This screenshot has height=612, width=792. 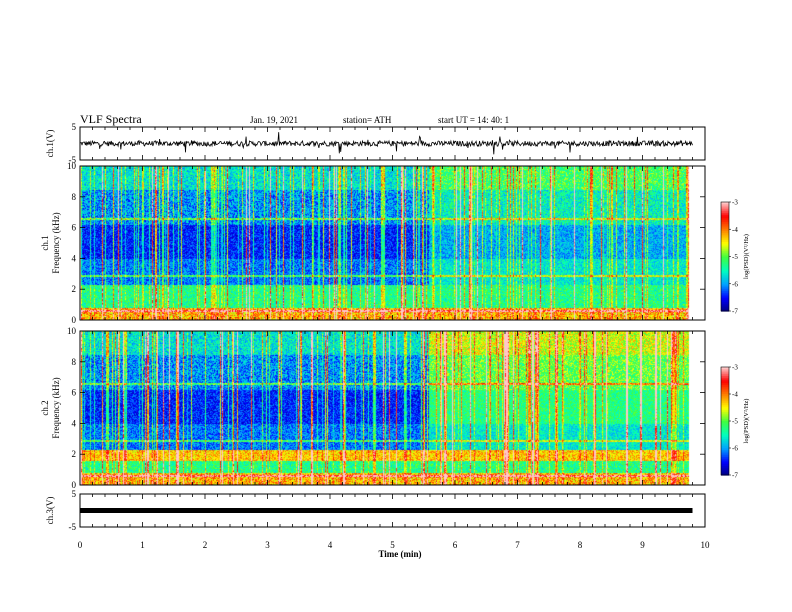 What do you see at coordinates (735, 395) in the screenshot?
I see `colorbar-tick-label: -4` at bounding box center [735, 395].